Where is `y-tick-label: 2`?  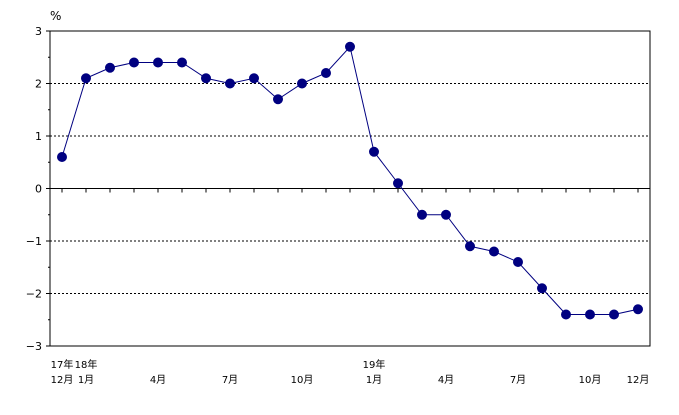 y-tick-label: 2 is located at coordinates (38, 84).